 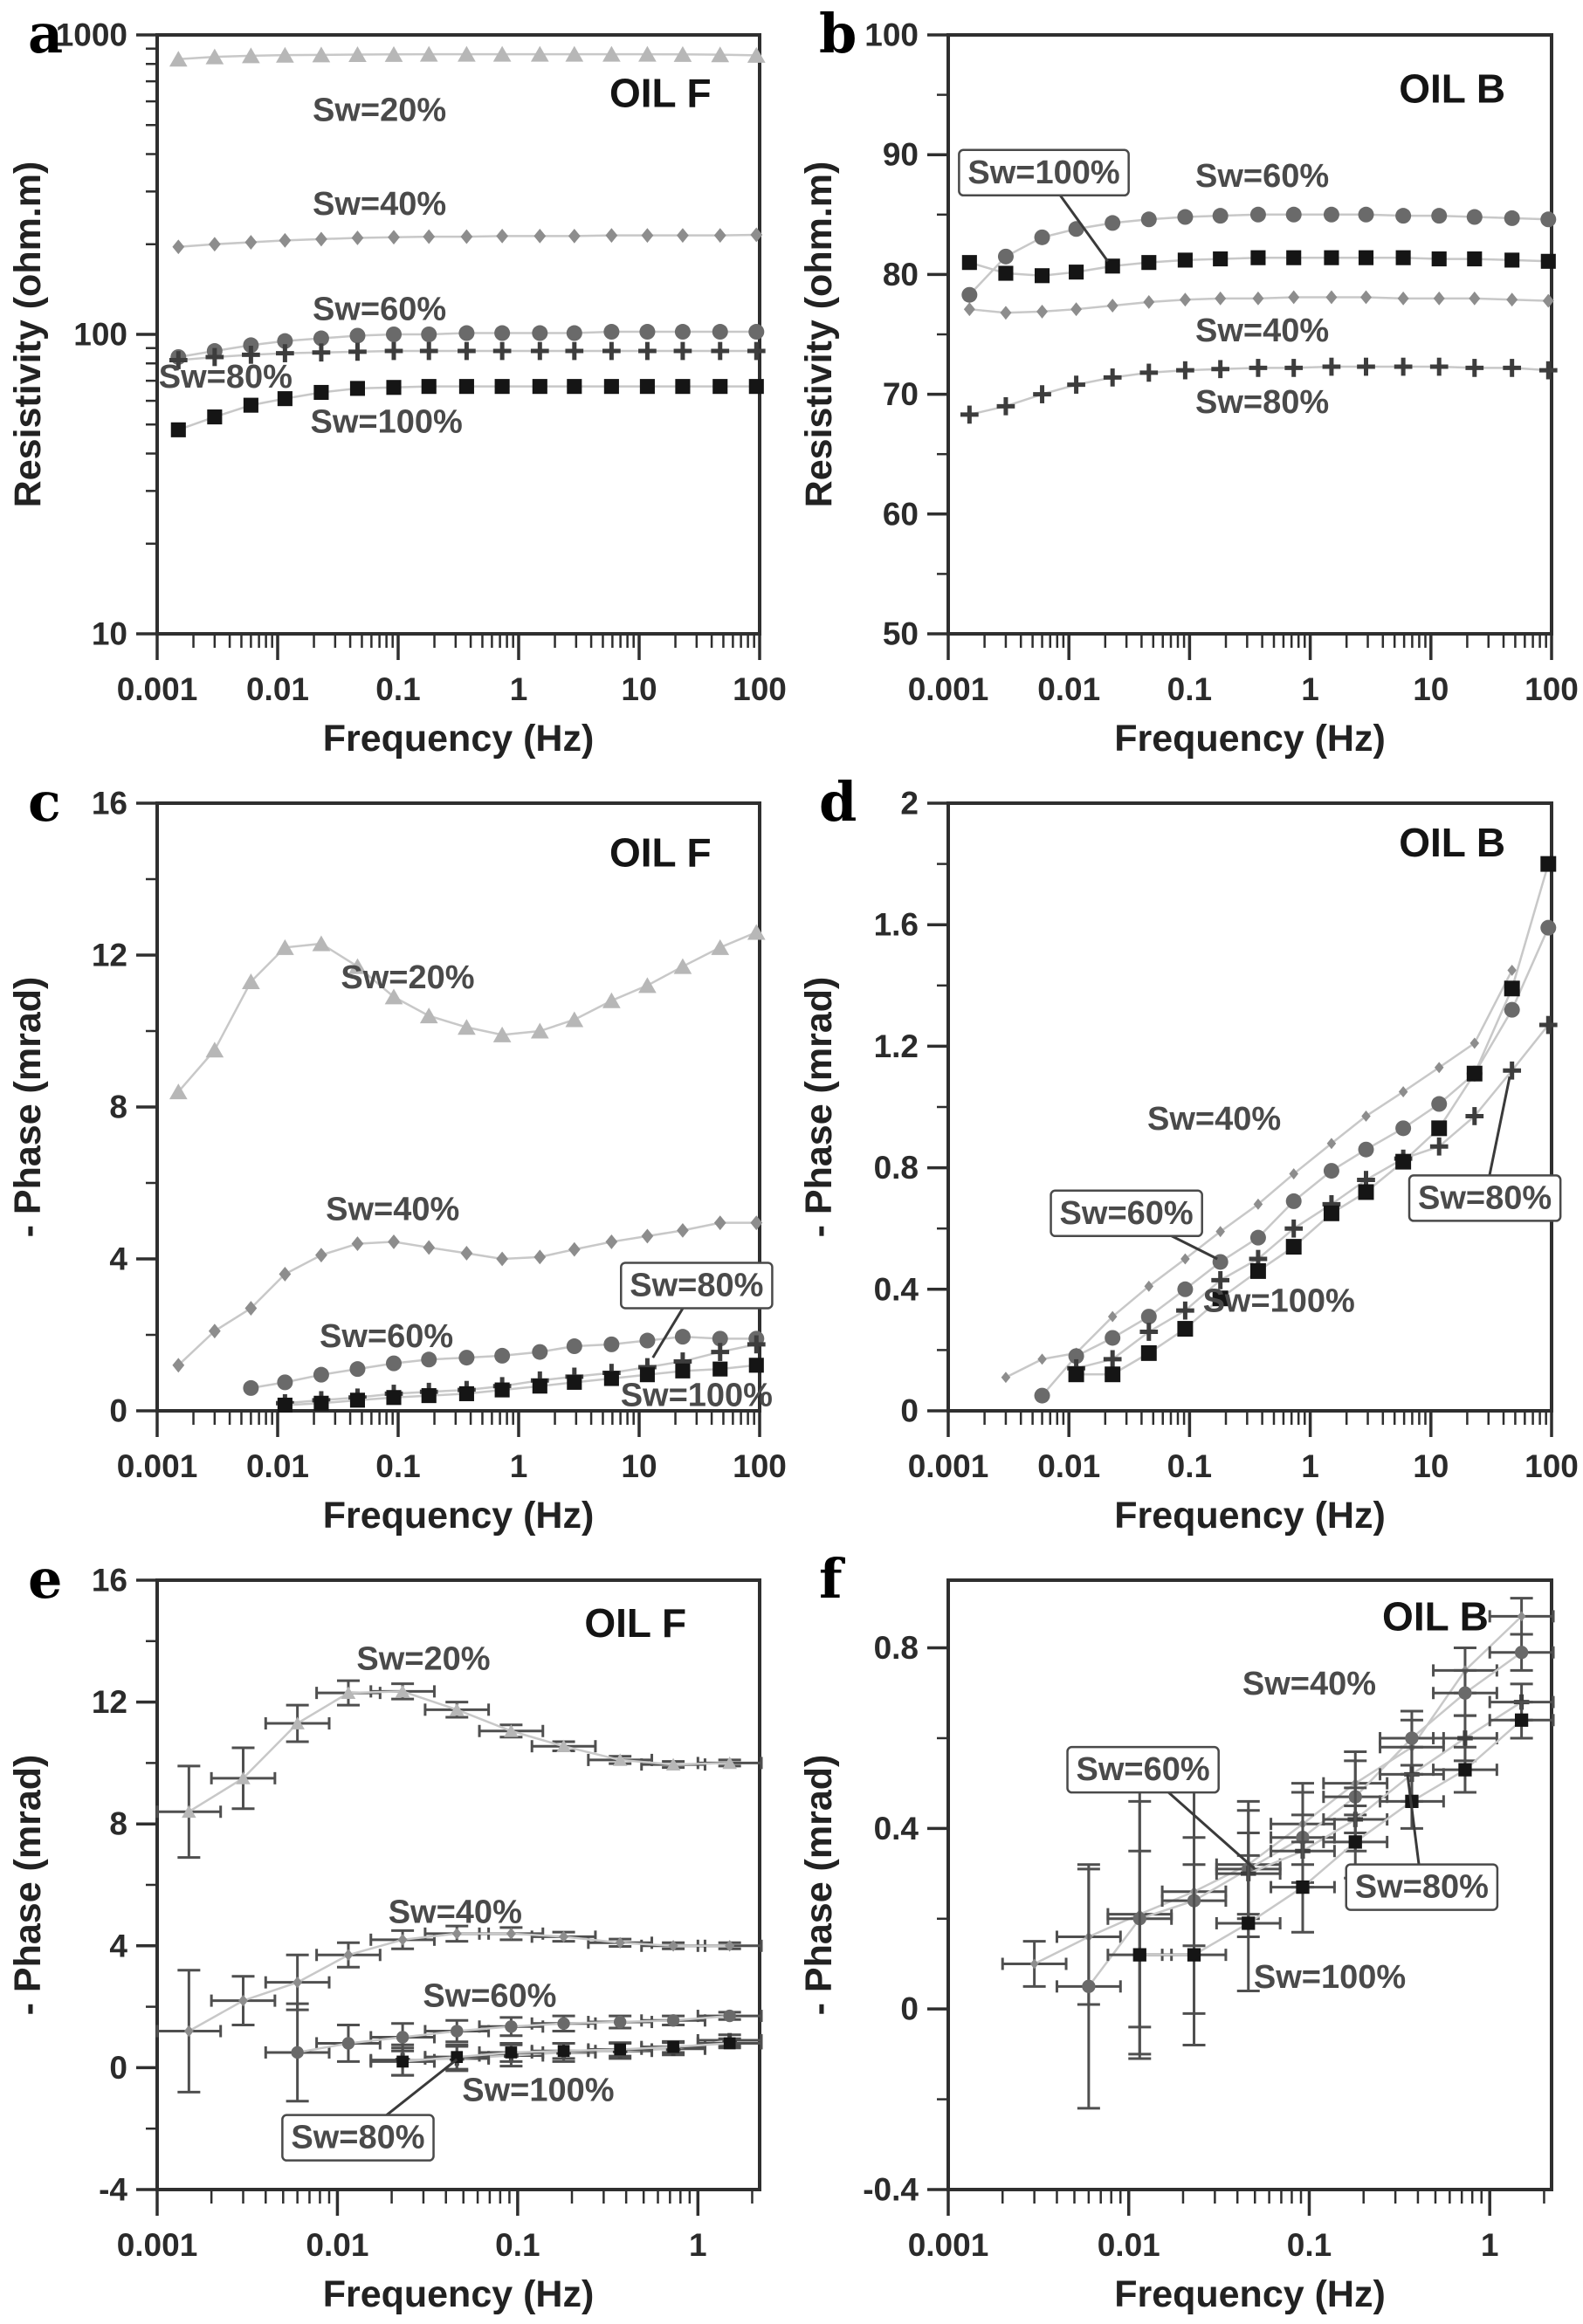 I want to click on svg-text: 50, so click(x=901, y=634).